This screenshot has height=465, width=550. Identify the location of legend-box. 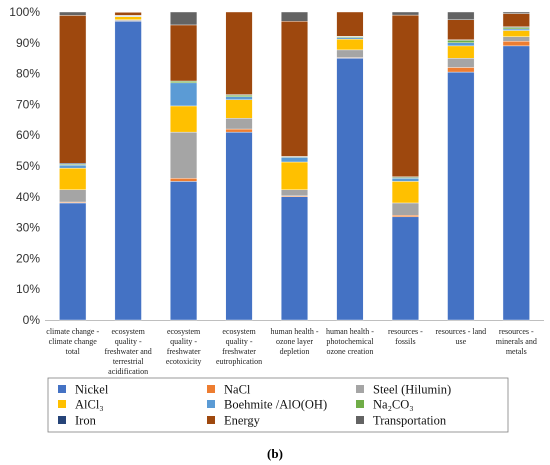
(278, 405).